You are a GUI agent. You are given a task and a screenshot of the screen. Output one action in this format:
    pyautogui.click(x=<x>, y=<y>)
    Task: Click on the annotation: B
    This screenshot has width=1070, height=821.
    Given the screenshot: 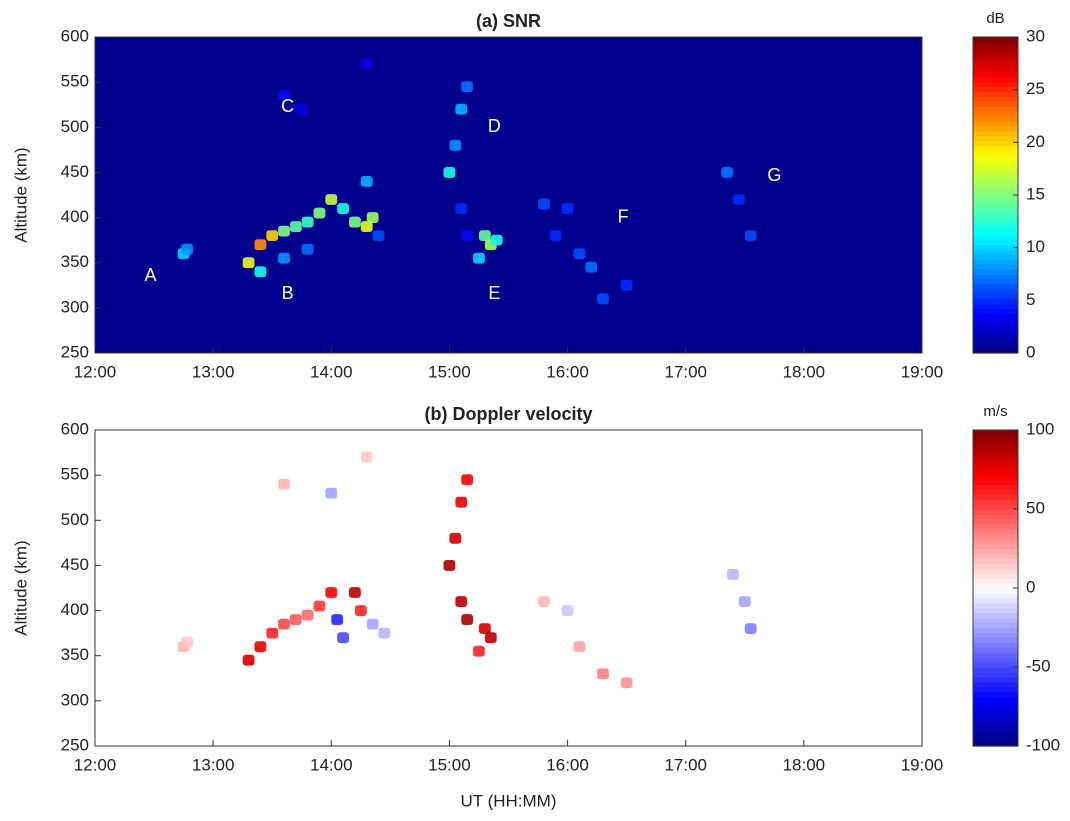 What is the action you would take?
    pyautogui.click(x=288, y=293)
    